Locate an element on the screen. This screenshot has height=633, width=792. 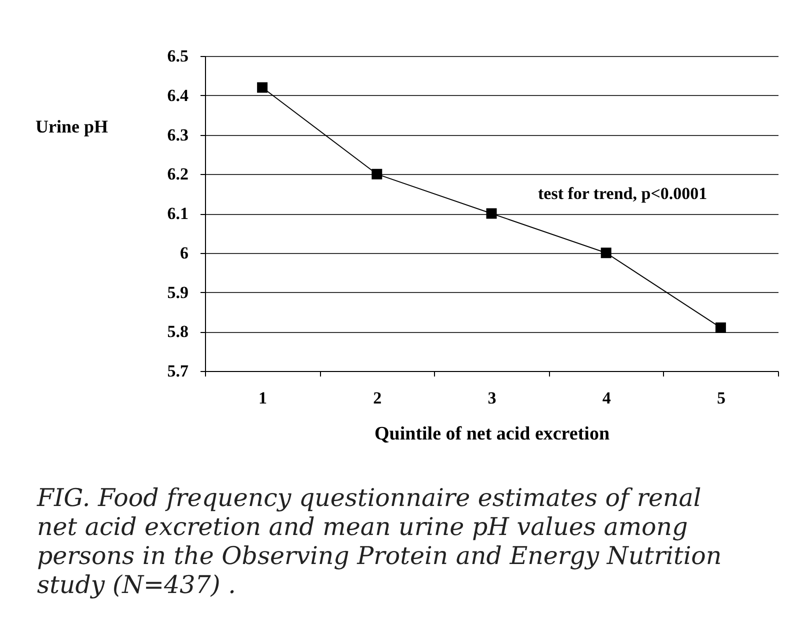
y-tick-label: 5.7 is located at coordinates (178, 371).